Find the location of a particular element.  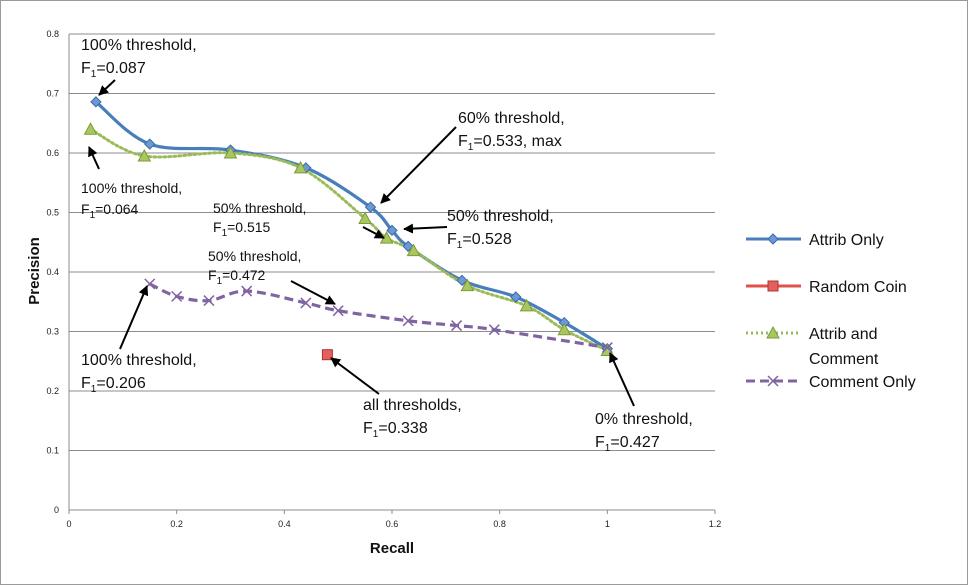

x-tick-label: 1.2 is located at coordinates (715, 524).